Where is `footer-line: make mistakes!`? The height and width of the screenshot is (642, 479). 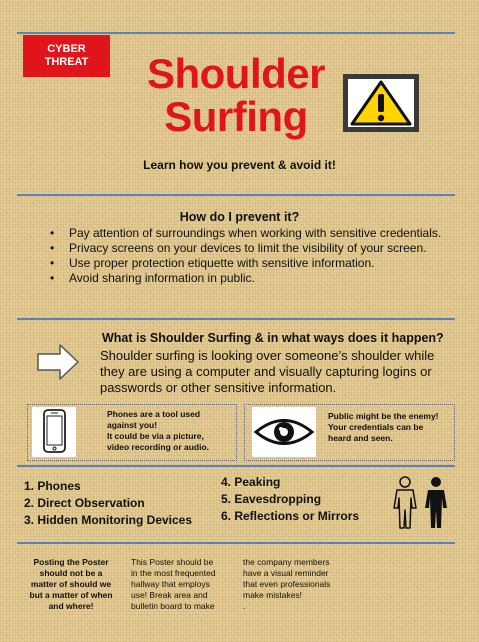 footer-line: make mistakes! is located at coordinates (273, 595).